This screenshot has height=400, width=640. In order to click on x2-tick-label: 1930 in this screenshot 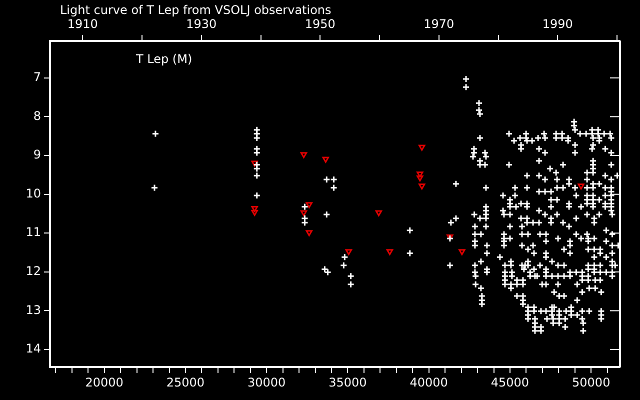, I will do `click(201, 23)`.